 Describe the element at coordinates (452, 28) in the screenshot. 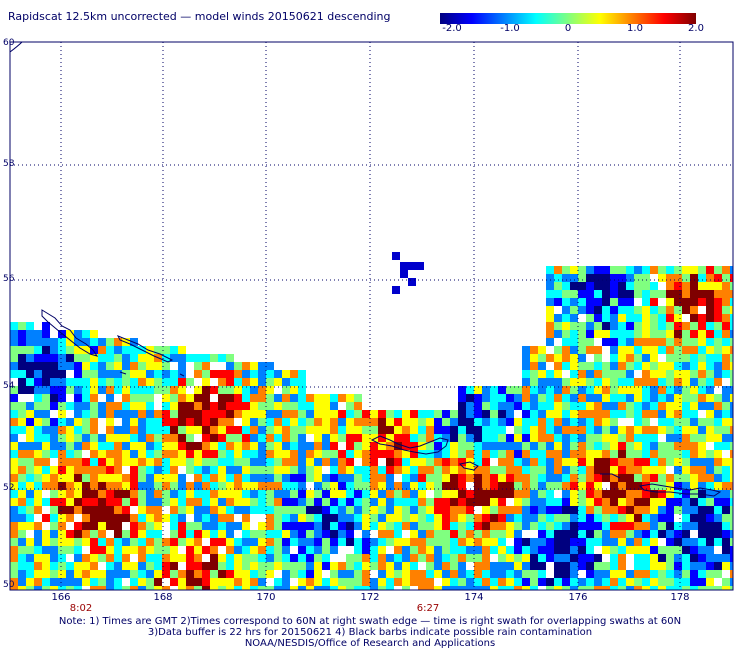

I see `colorbar-tick-label: -2.0` at that location.